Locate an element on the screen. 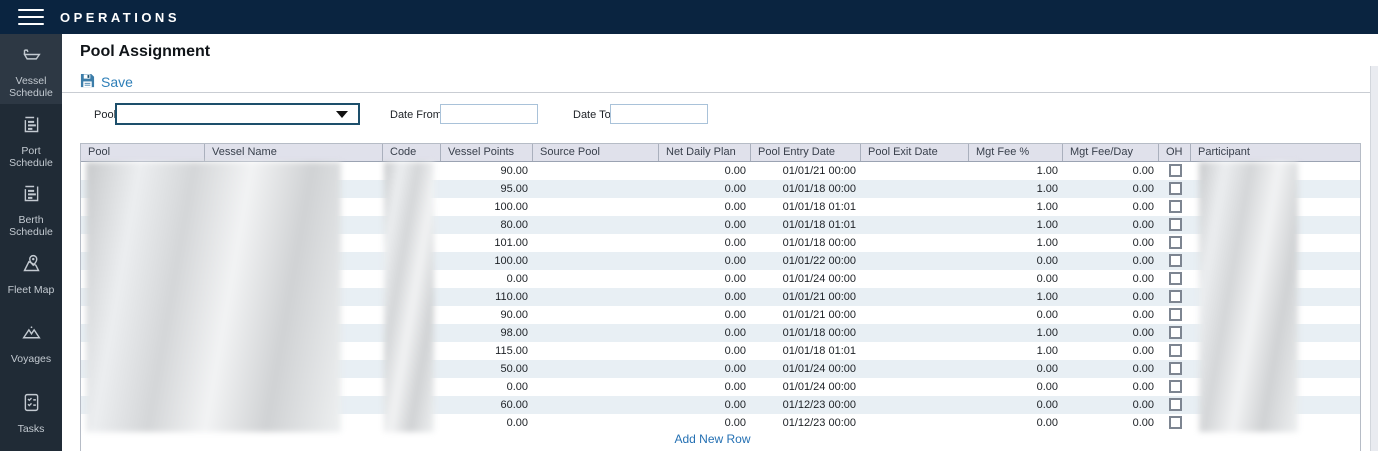  top-app-bar: OPERATIONS is located at coordinates (689, 17).